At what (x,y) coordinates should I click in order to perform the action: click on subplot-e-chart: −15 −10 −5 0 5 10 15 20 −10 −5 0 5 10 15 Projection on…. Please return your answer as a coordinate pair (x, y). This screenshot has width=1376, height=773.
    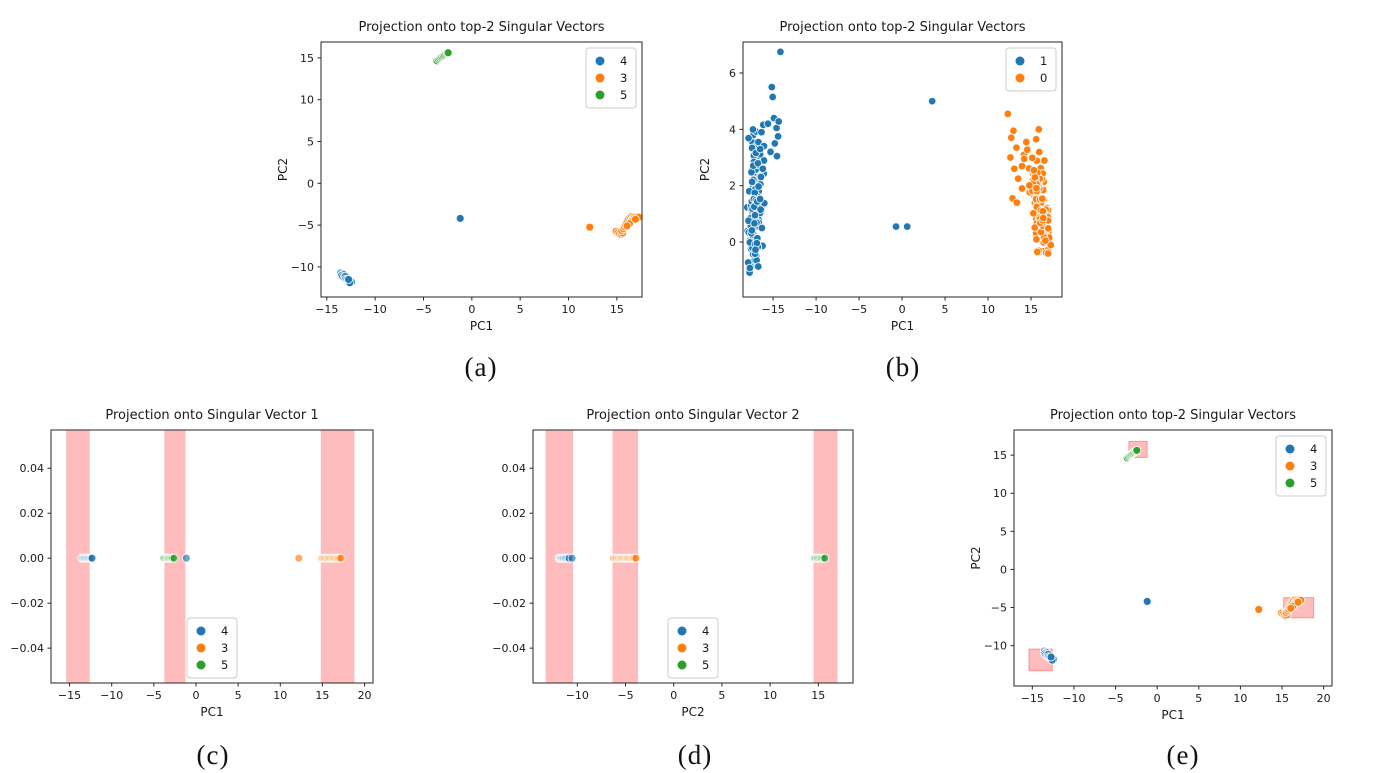
    Looking at the image, I should click on (1151, 565).